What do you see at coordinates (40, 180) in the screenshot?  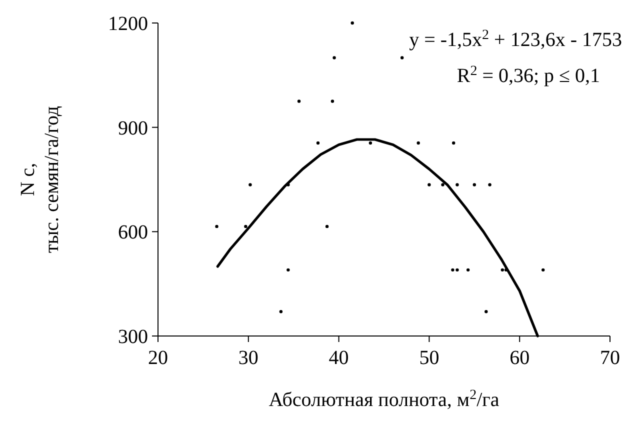 I see `y-axis-title: N c, тыс. семян/га/год` at bounding box center [40, 180].